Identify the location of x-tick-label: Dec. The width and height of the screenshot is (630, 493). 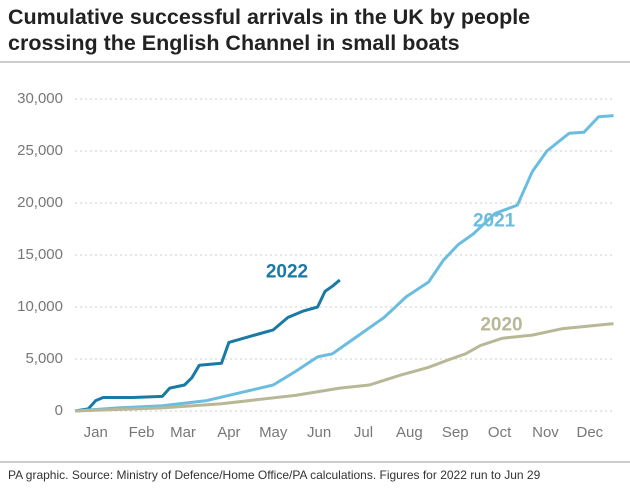
(590, 432).